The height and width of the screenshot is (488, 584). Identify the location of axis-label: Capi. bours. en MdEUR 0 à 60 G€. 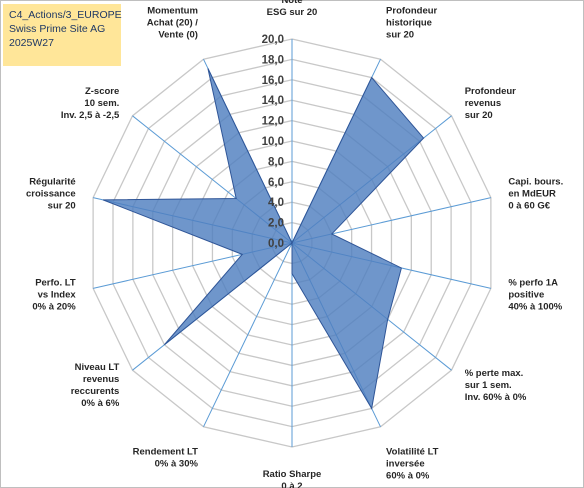
(535, 194).